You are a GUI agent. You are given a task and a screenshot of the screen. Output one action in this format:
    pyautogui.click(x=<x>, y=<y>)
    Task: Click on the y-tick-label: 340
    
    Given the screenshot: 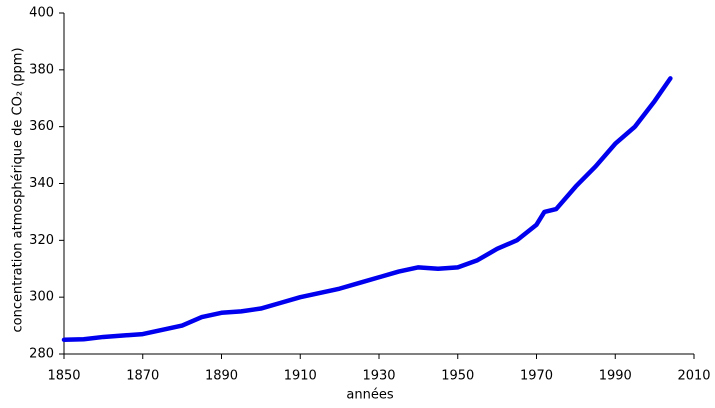 What is the action you would take?
    pyautogui.click(x=41, y=183)
    